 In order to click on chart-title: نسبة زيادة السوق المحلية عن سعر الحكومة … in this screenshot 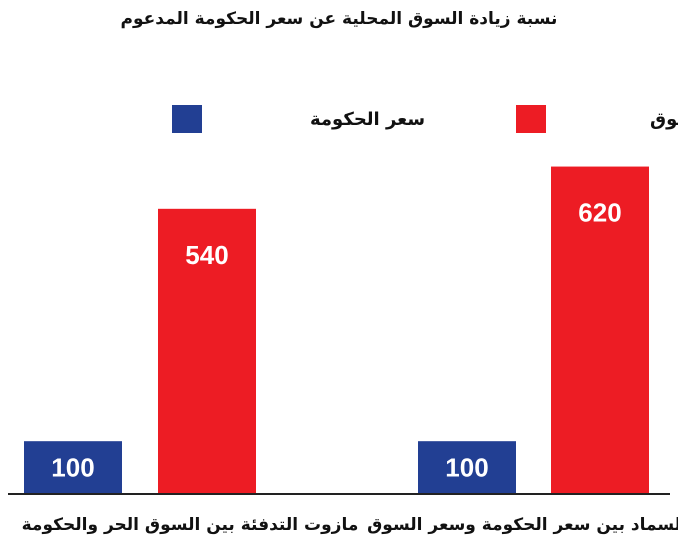, I will do `click(339, 19)`.